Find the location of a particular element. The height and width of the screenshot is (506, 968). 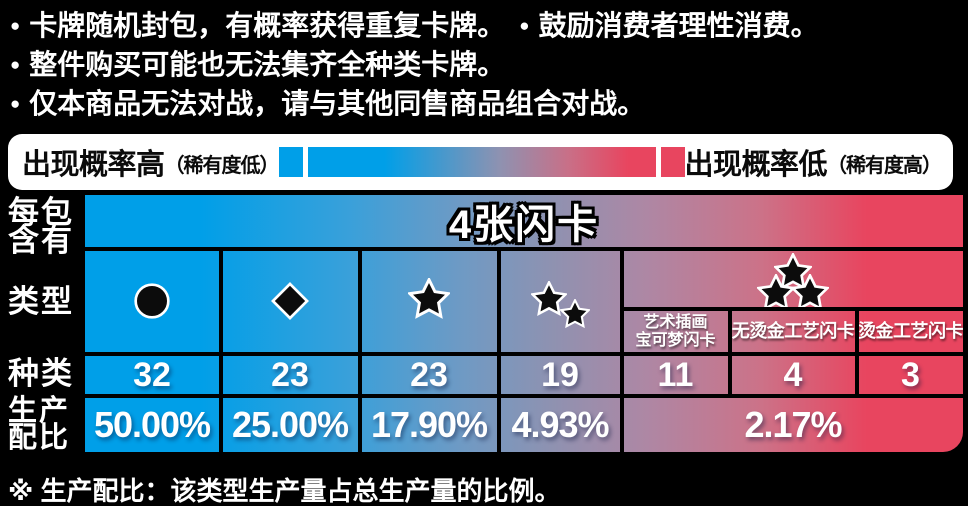

notice-text-2: 整件购买可能也无法集齐全种类卡牌。 is located at coordinates (267, 64).